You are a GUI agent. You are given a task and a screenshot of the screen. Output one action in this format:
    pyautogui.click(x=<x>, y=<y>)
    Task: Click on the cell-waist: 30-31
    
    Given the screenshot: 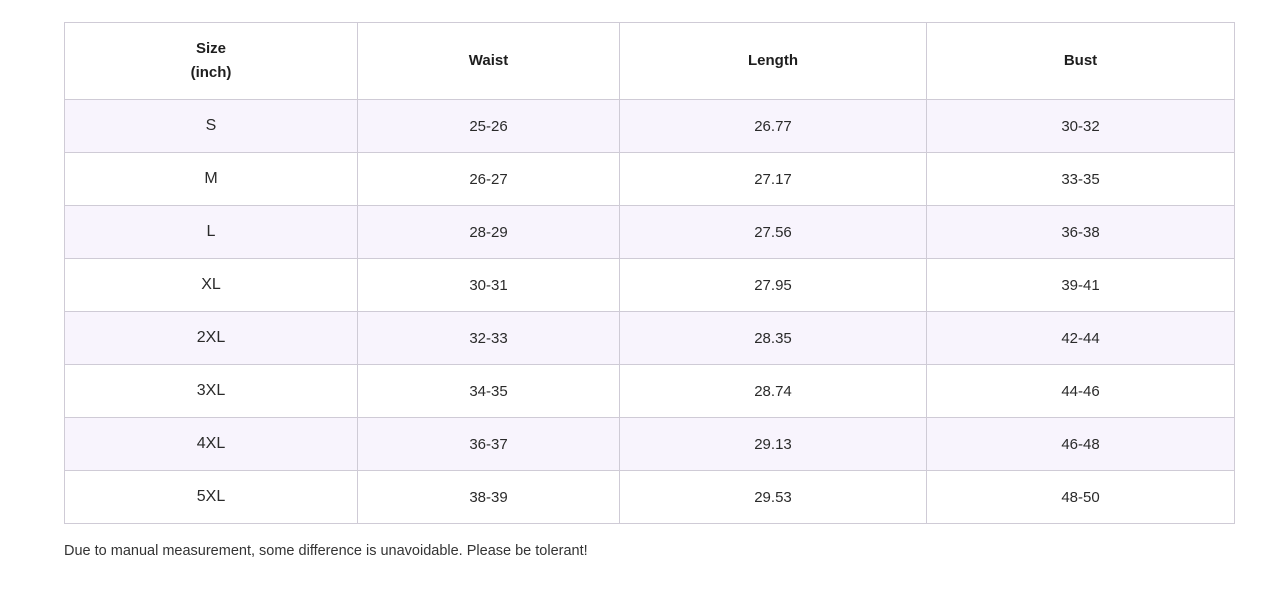 What is the action you would take?
    pyautogui.click(x=488, y=285)
    